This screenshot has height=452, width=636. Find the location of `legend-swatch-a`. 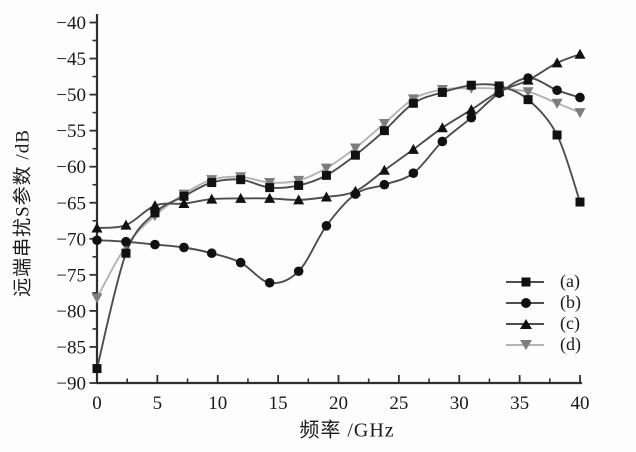

legend-swatch-a is located at coordinates (526, 282).